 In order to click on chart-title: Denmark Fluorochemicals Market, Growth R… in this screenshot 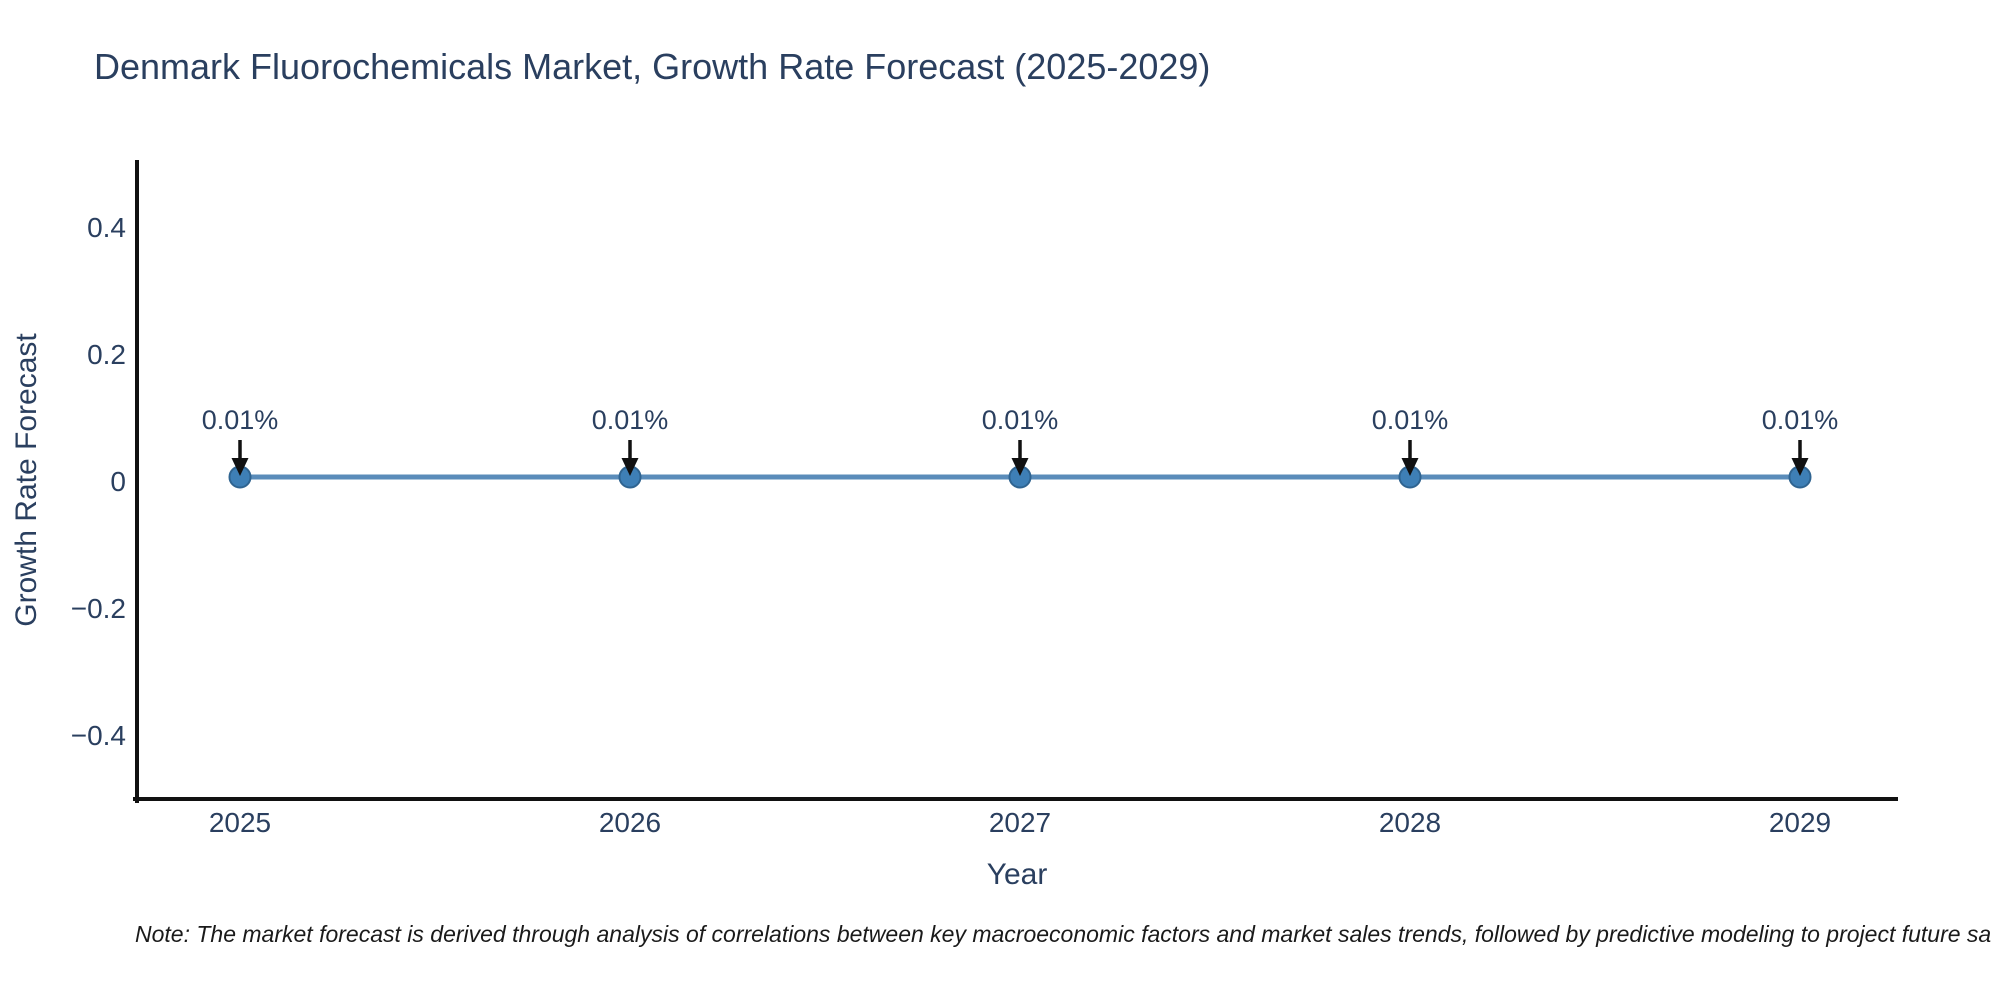, I will do `click(652, 66)`.